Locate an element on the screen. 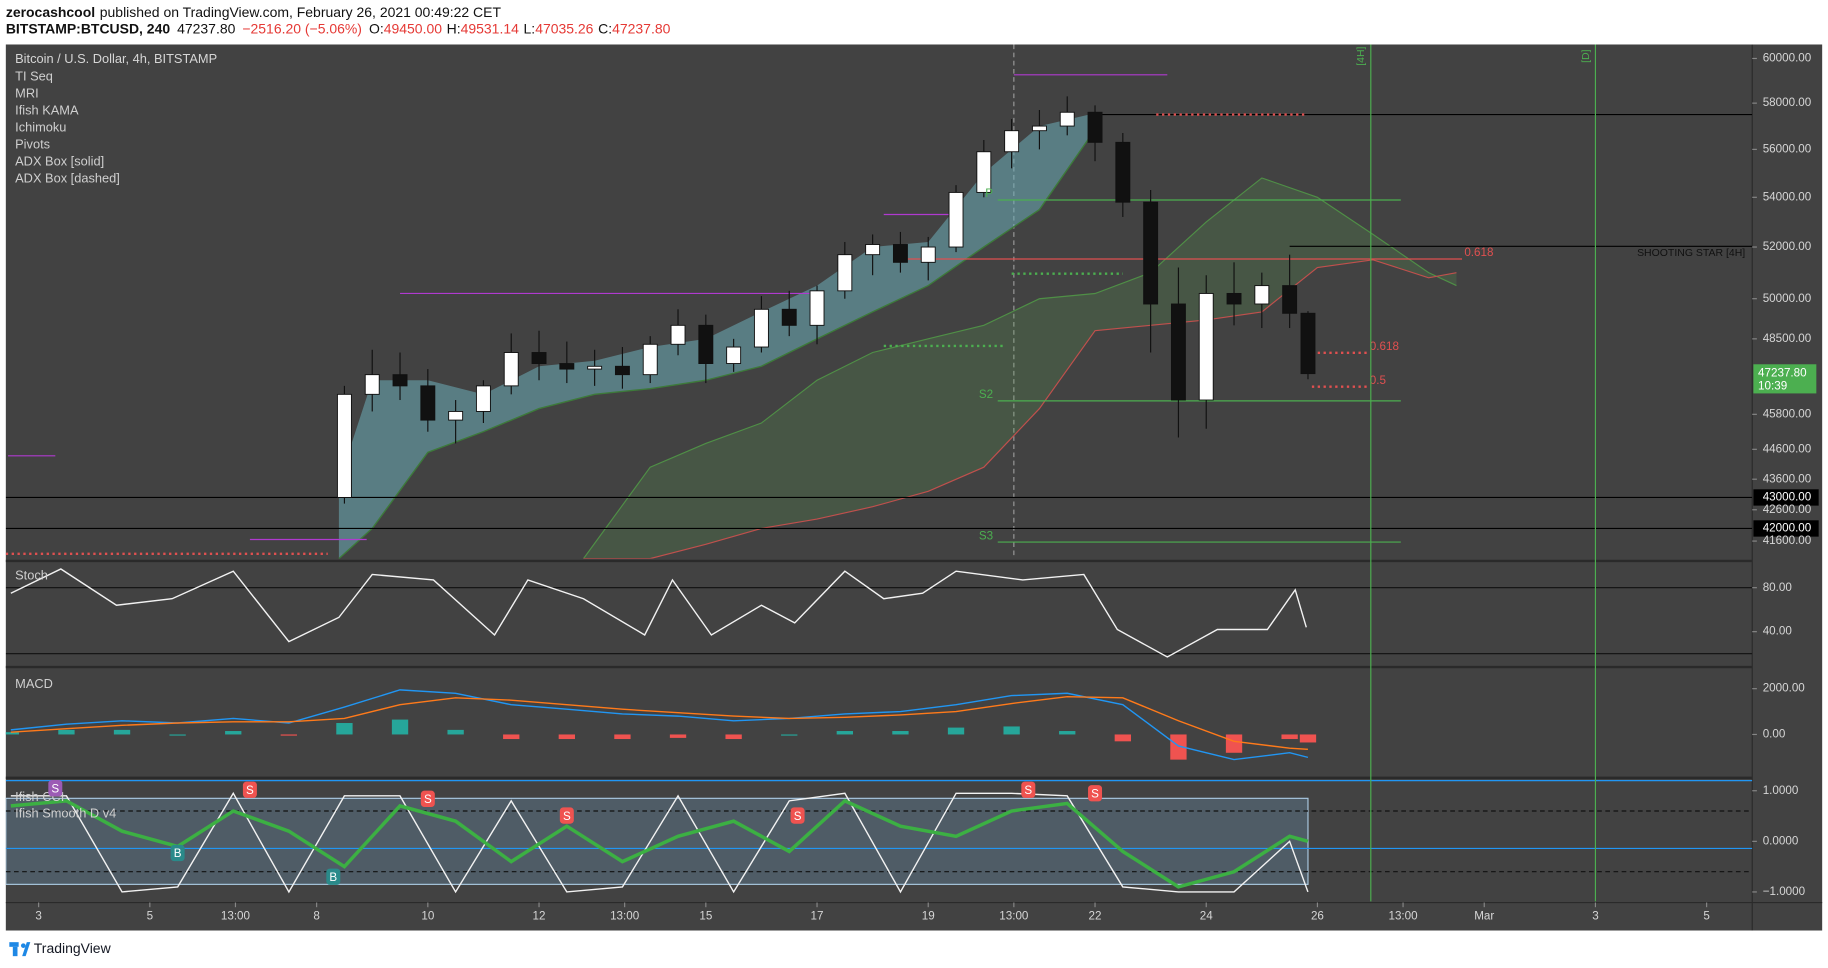  ohlc-key: O: is located at coordinates (376, 28).